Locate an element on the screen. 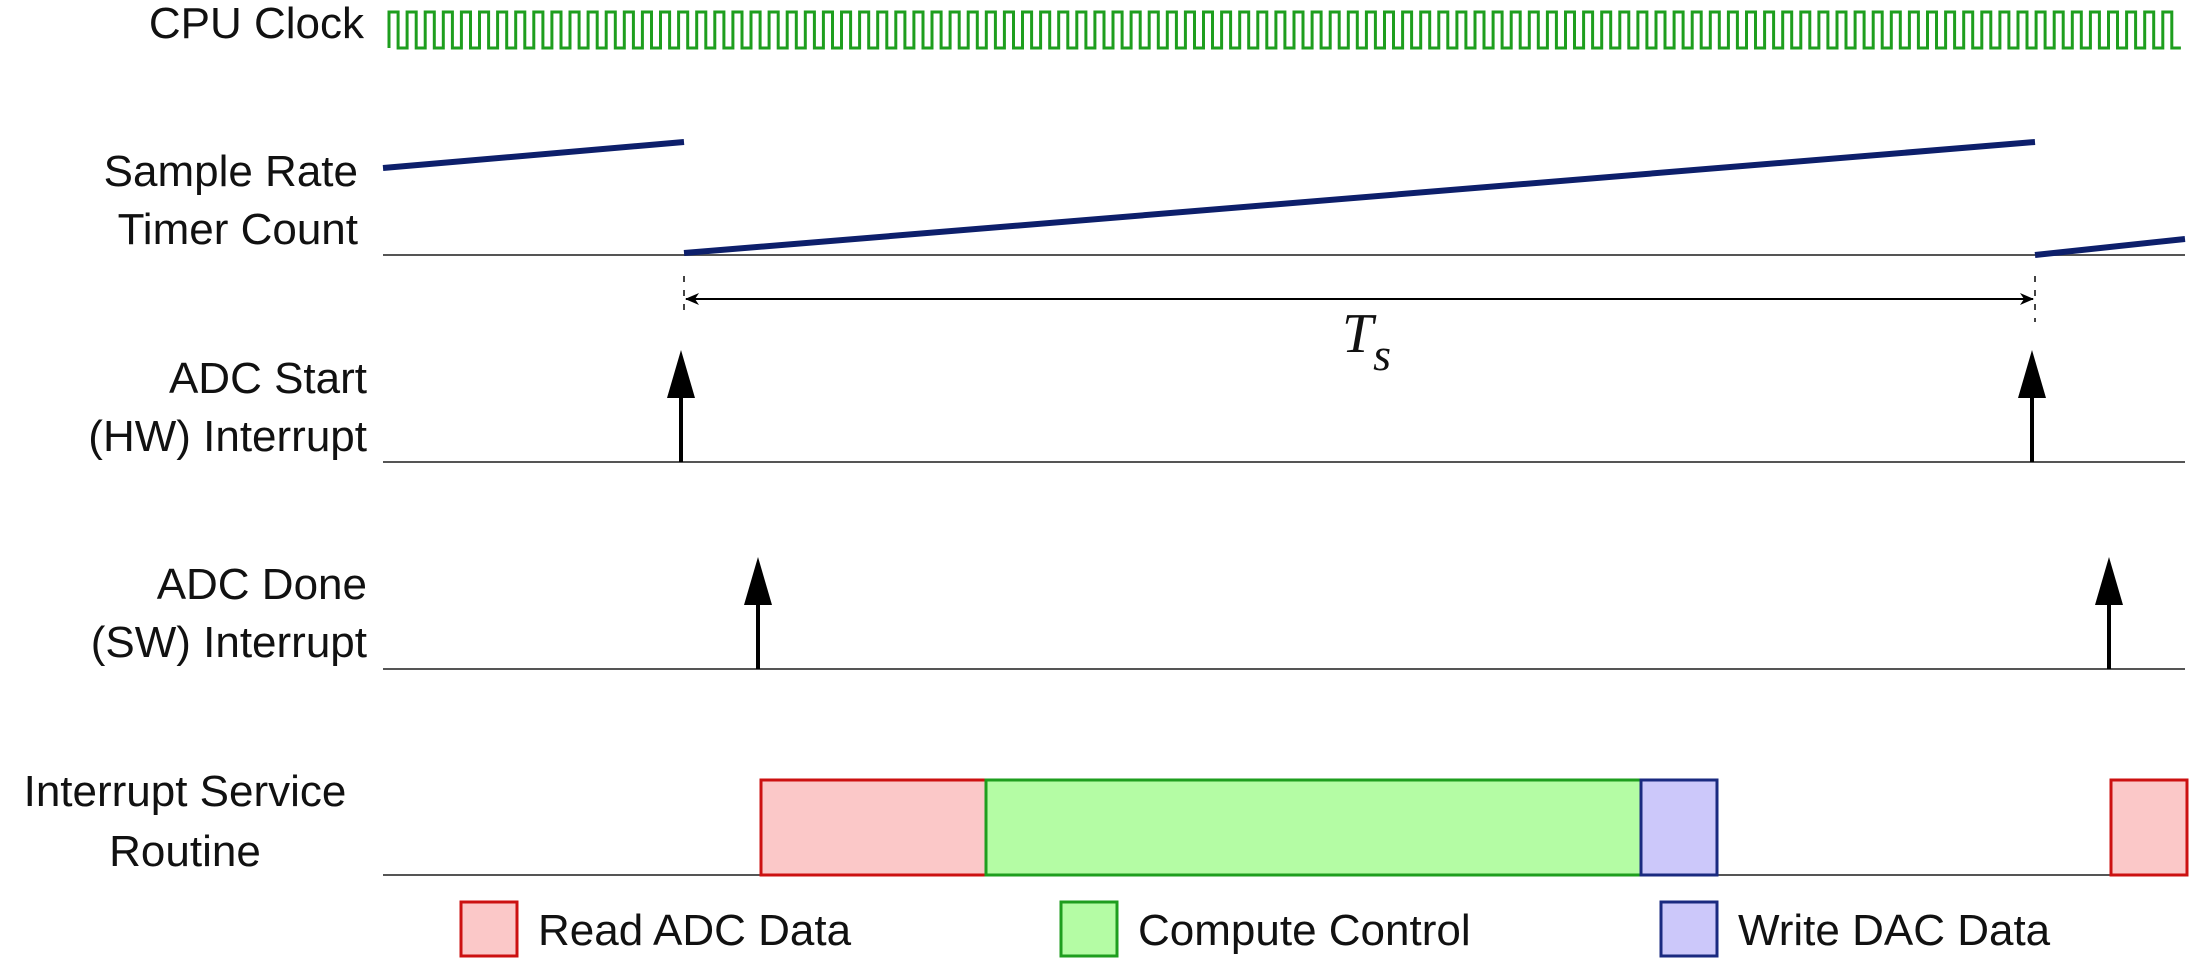  legend-swatch-write-dac-data is located at coordinates (1689, 929).